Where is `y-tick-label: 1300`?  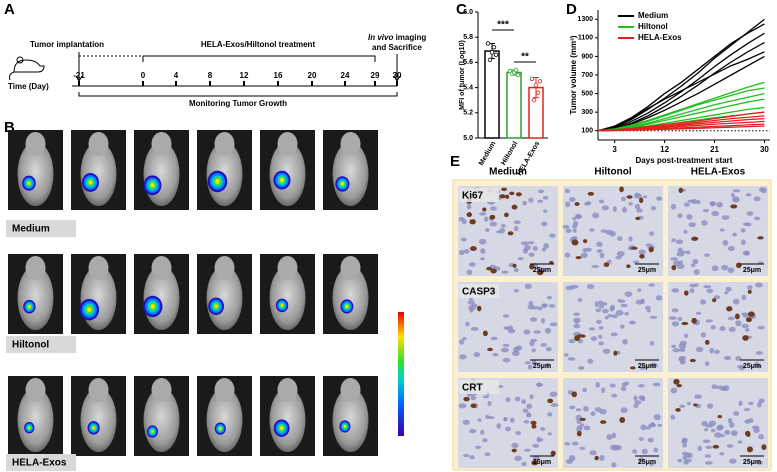 y-tick-label: 1300 is located at coordinates (585, 19).